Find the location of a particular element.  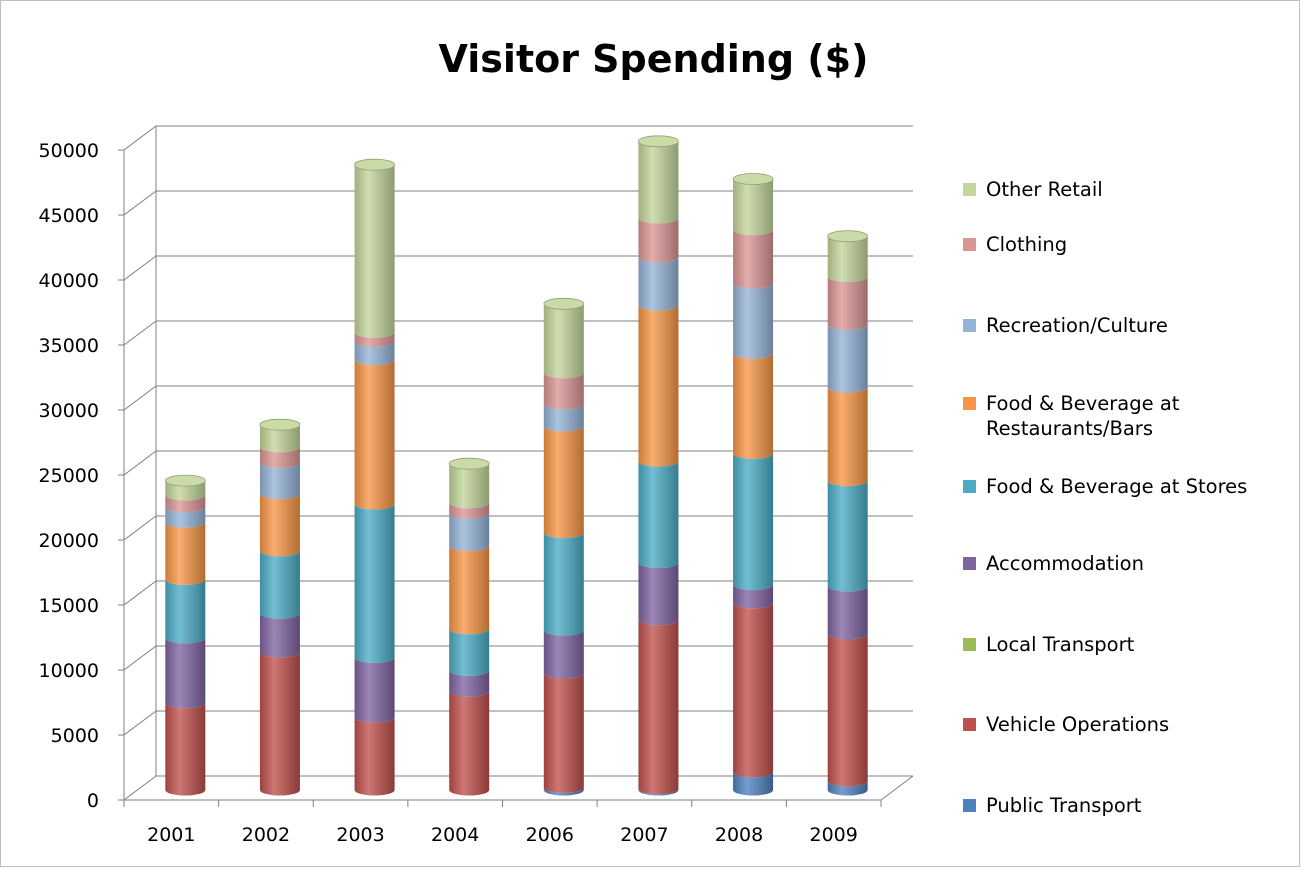

legend-item: Food & Beverage at Stores is located at coordinates (1105, 486).